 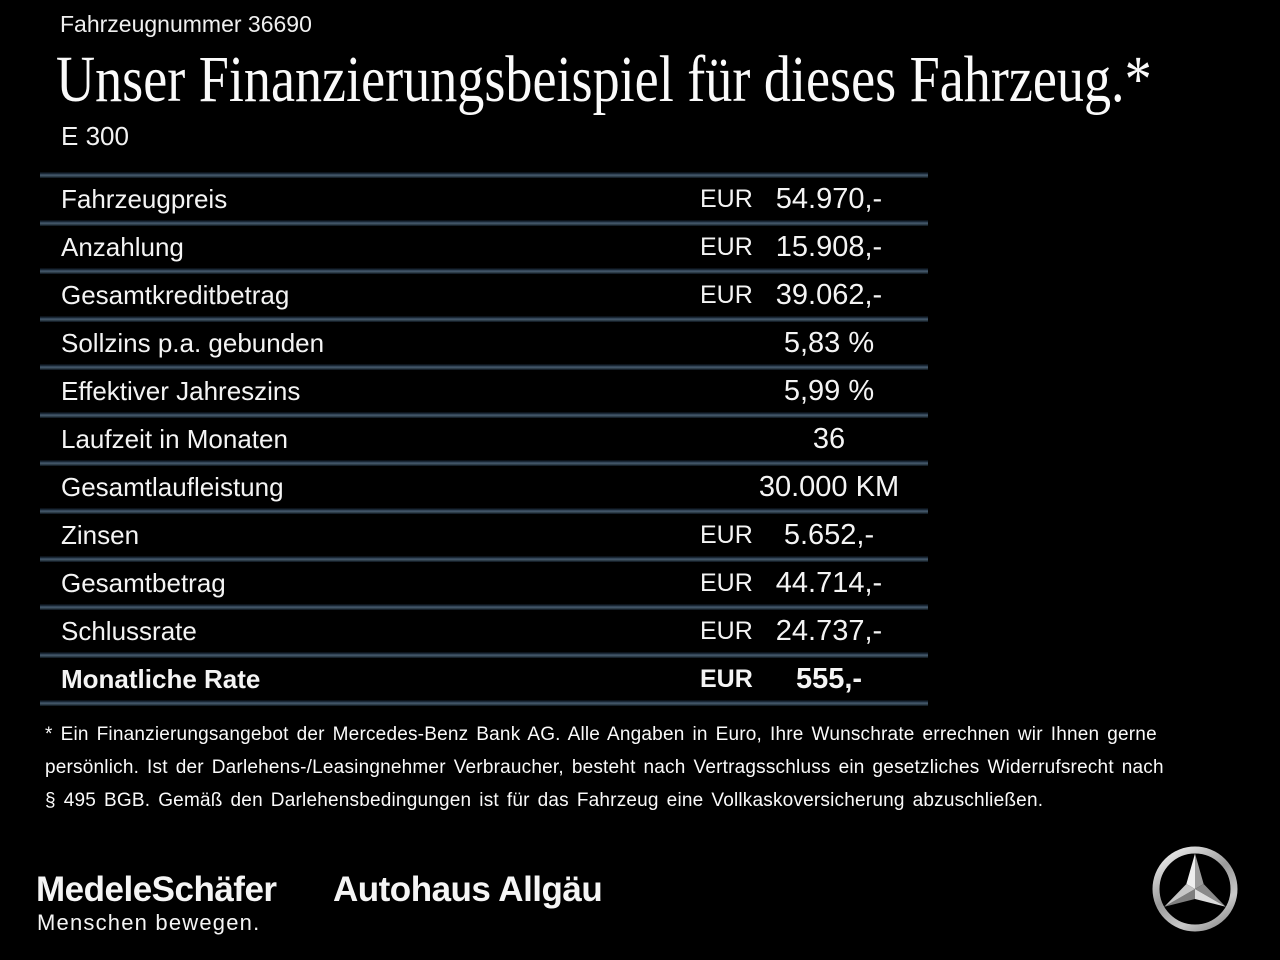 I want to click on row-value: 5,99 %, so click(x=829, y=390).